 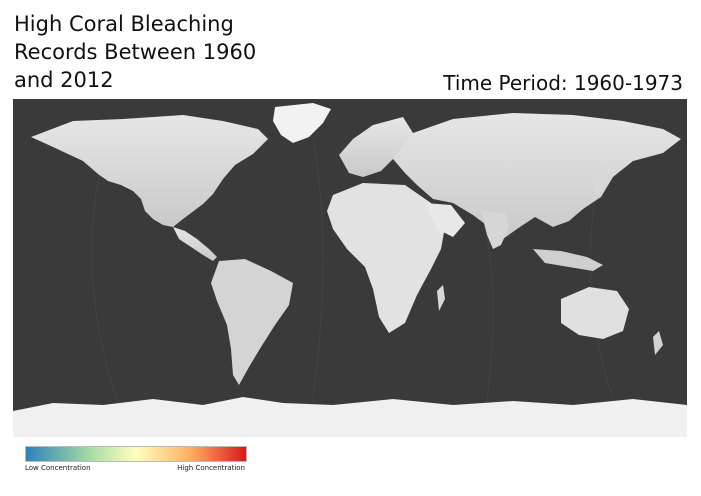 I want to click on central-america, so click(x=195, y=244).